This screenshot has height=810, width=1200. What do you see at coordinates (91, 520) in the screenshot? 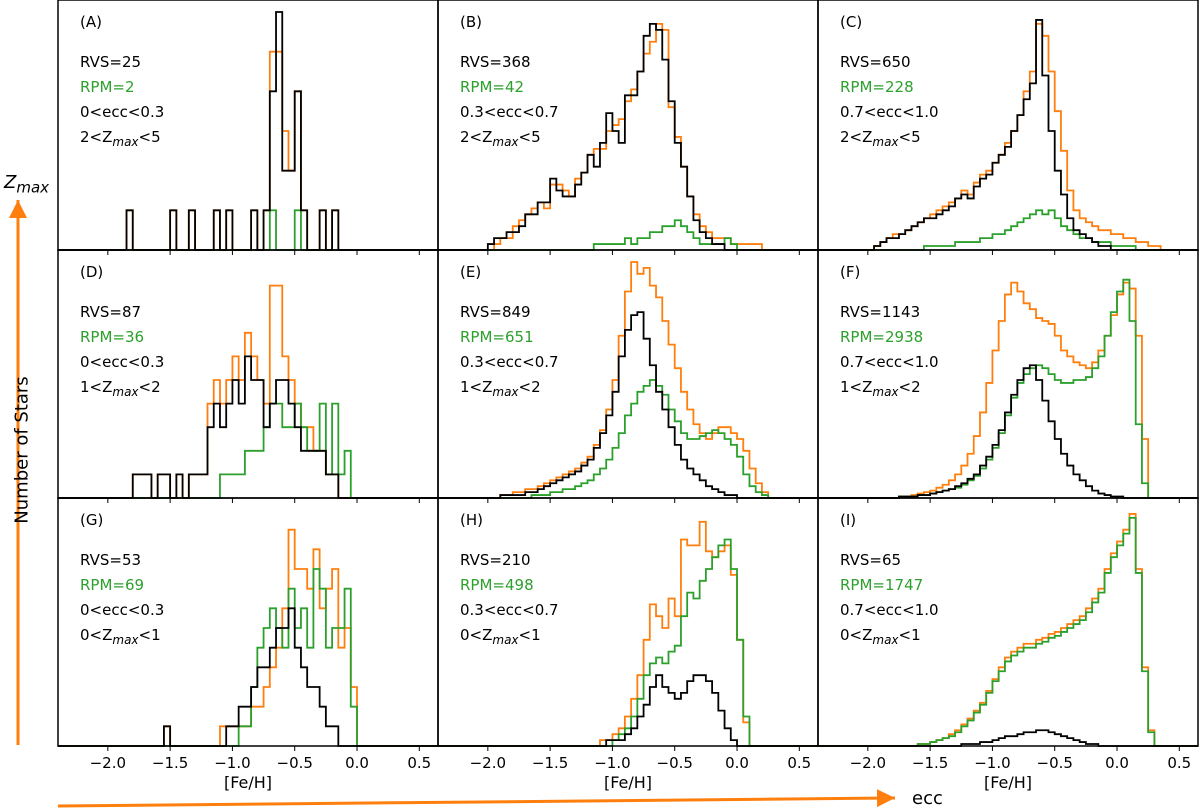
I see `panel-label: (G)` at bounding box center [91, 520].